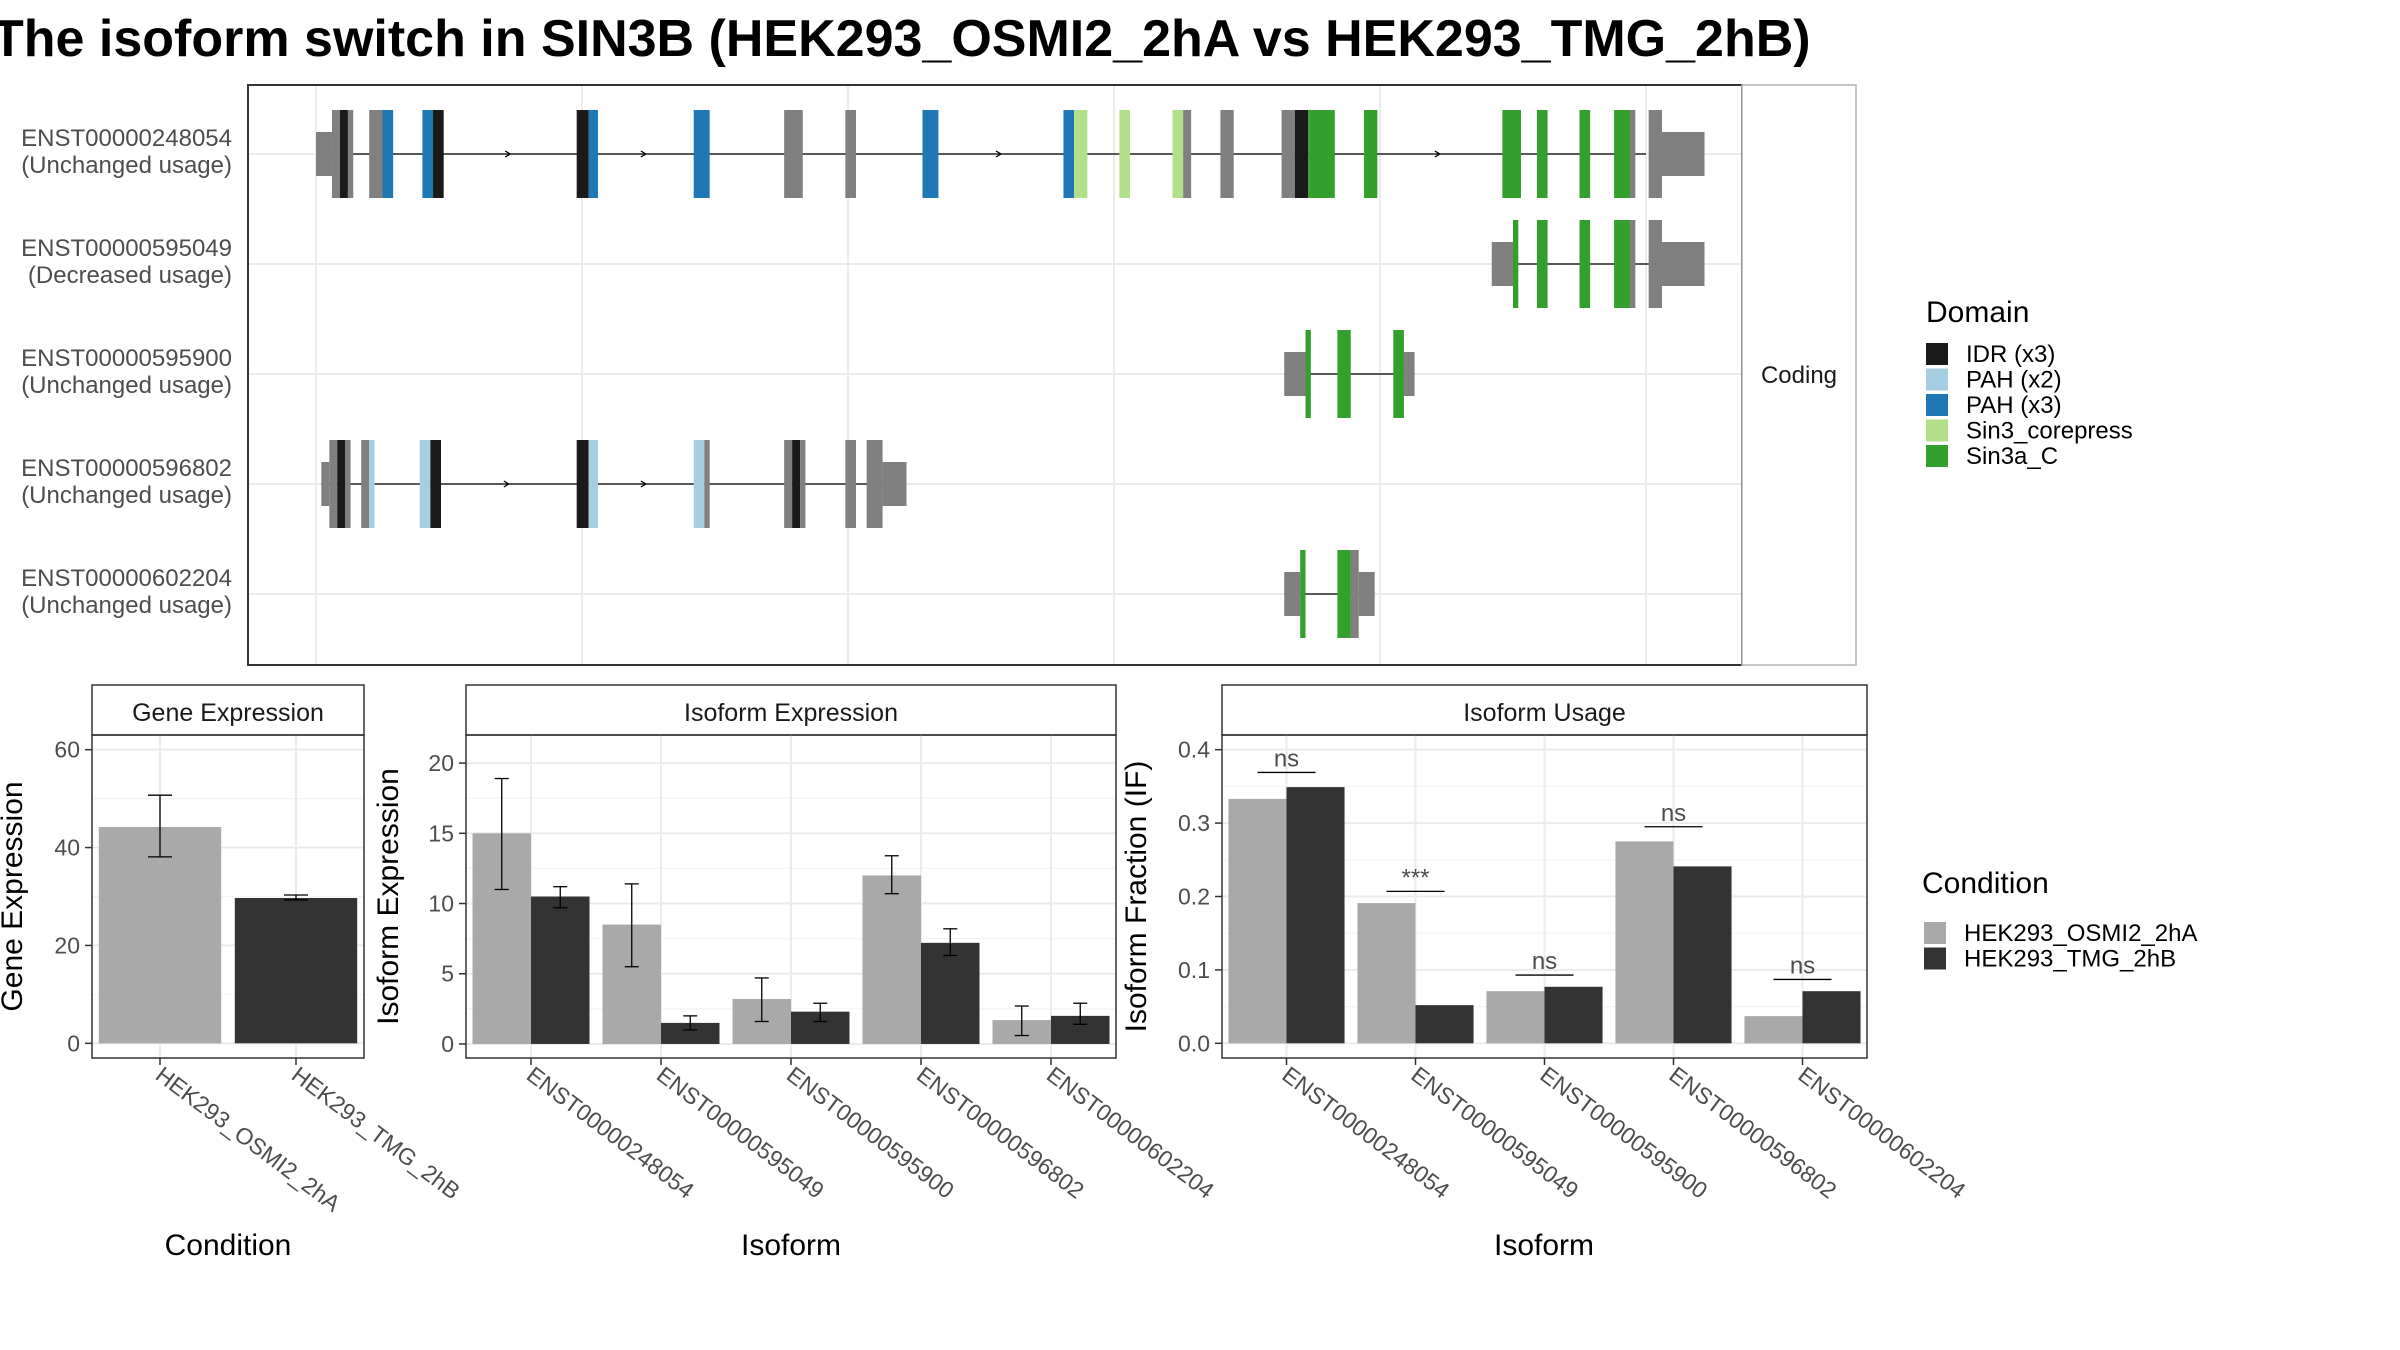 The width and height of the screenshot is (2400, 1350). Describe the element at coordinates (1598, 264) in the screenshot. I see `transcript-ENST00000595049` at that location.